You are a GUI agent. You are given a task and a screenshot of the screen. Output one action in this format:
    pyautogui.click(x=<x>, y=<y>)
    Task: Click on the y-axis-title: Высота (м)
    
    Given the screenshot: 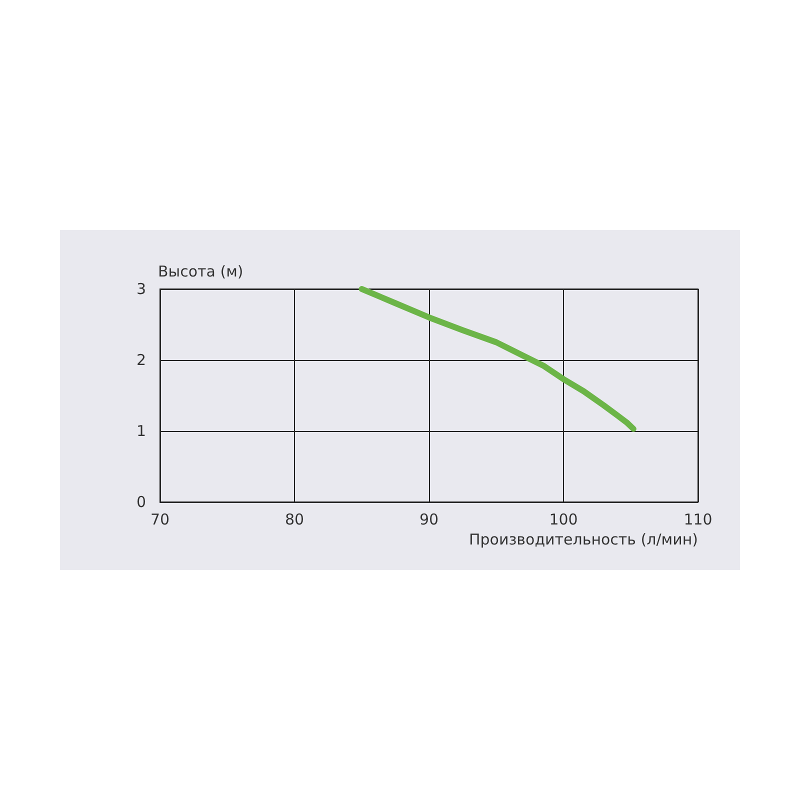 What is the action you would take?
    pyautogui.click(x=201, y=271)
    